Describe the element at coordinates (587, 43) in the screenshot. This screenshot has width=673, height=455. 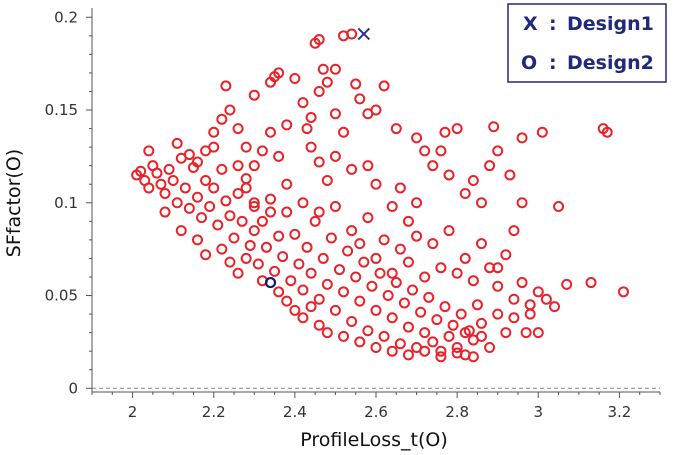
I see `legend: X : Design1 O : Design2` at that location.